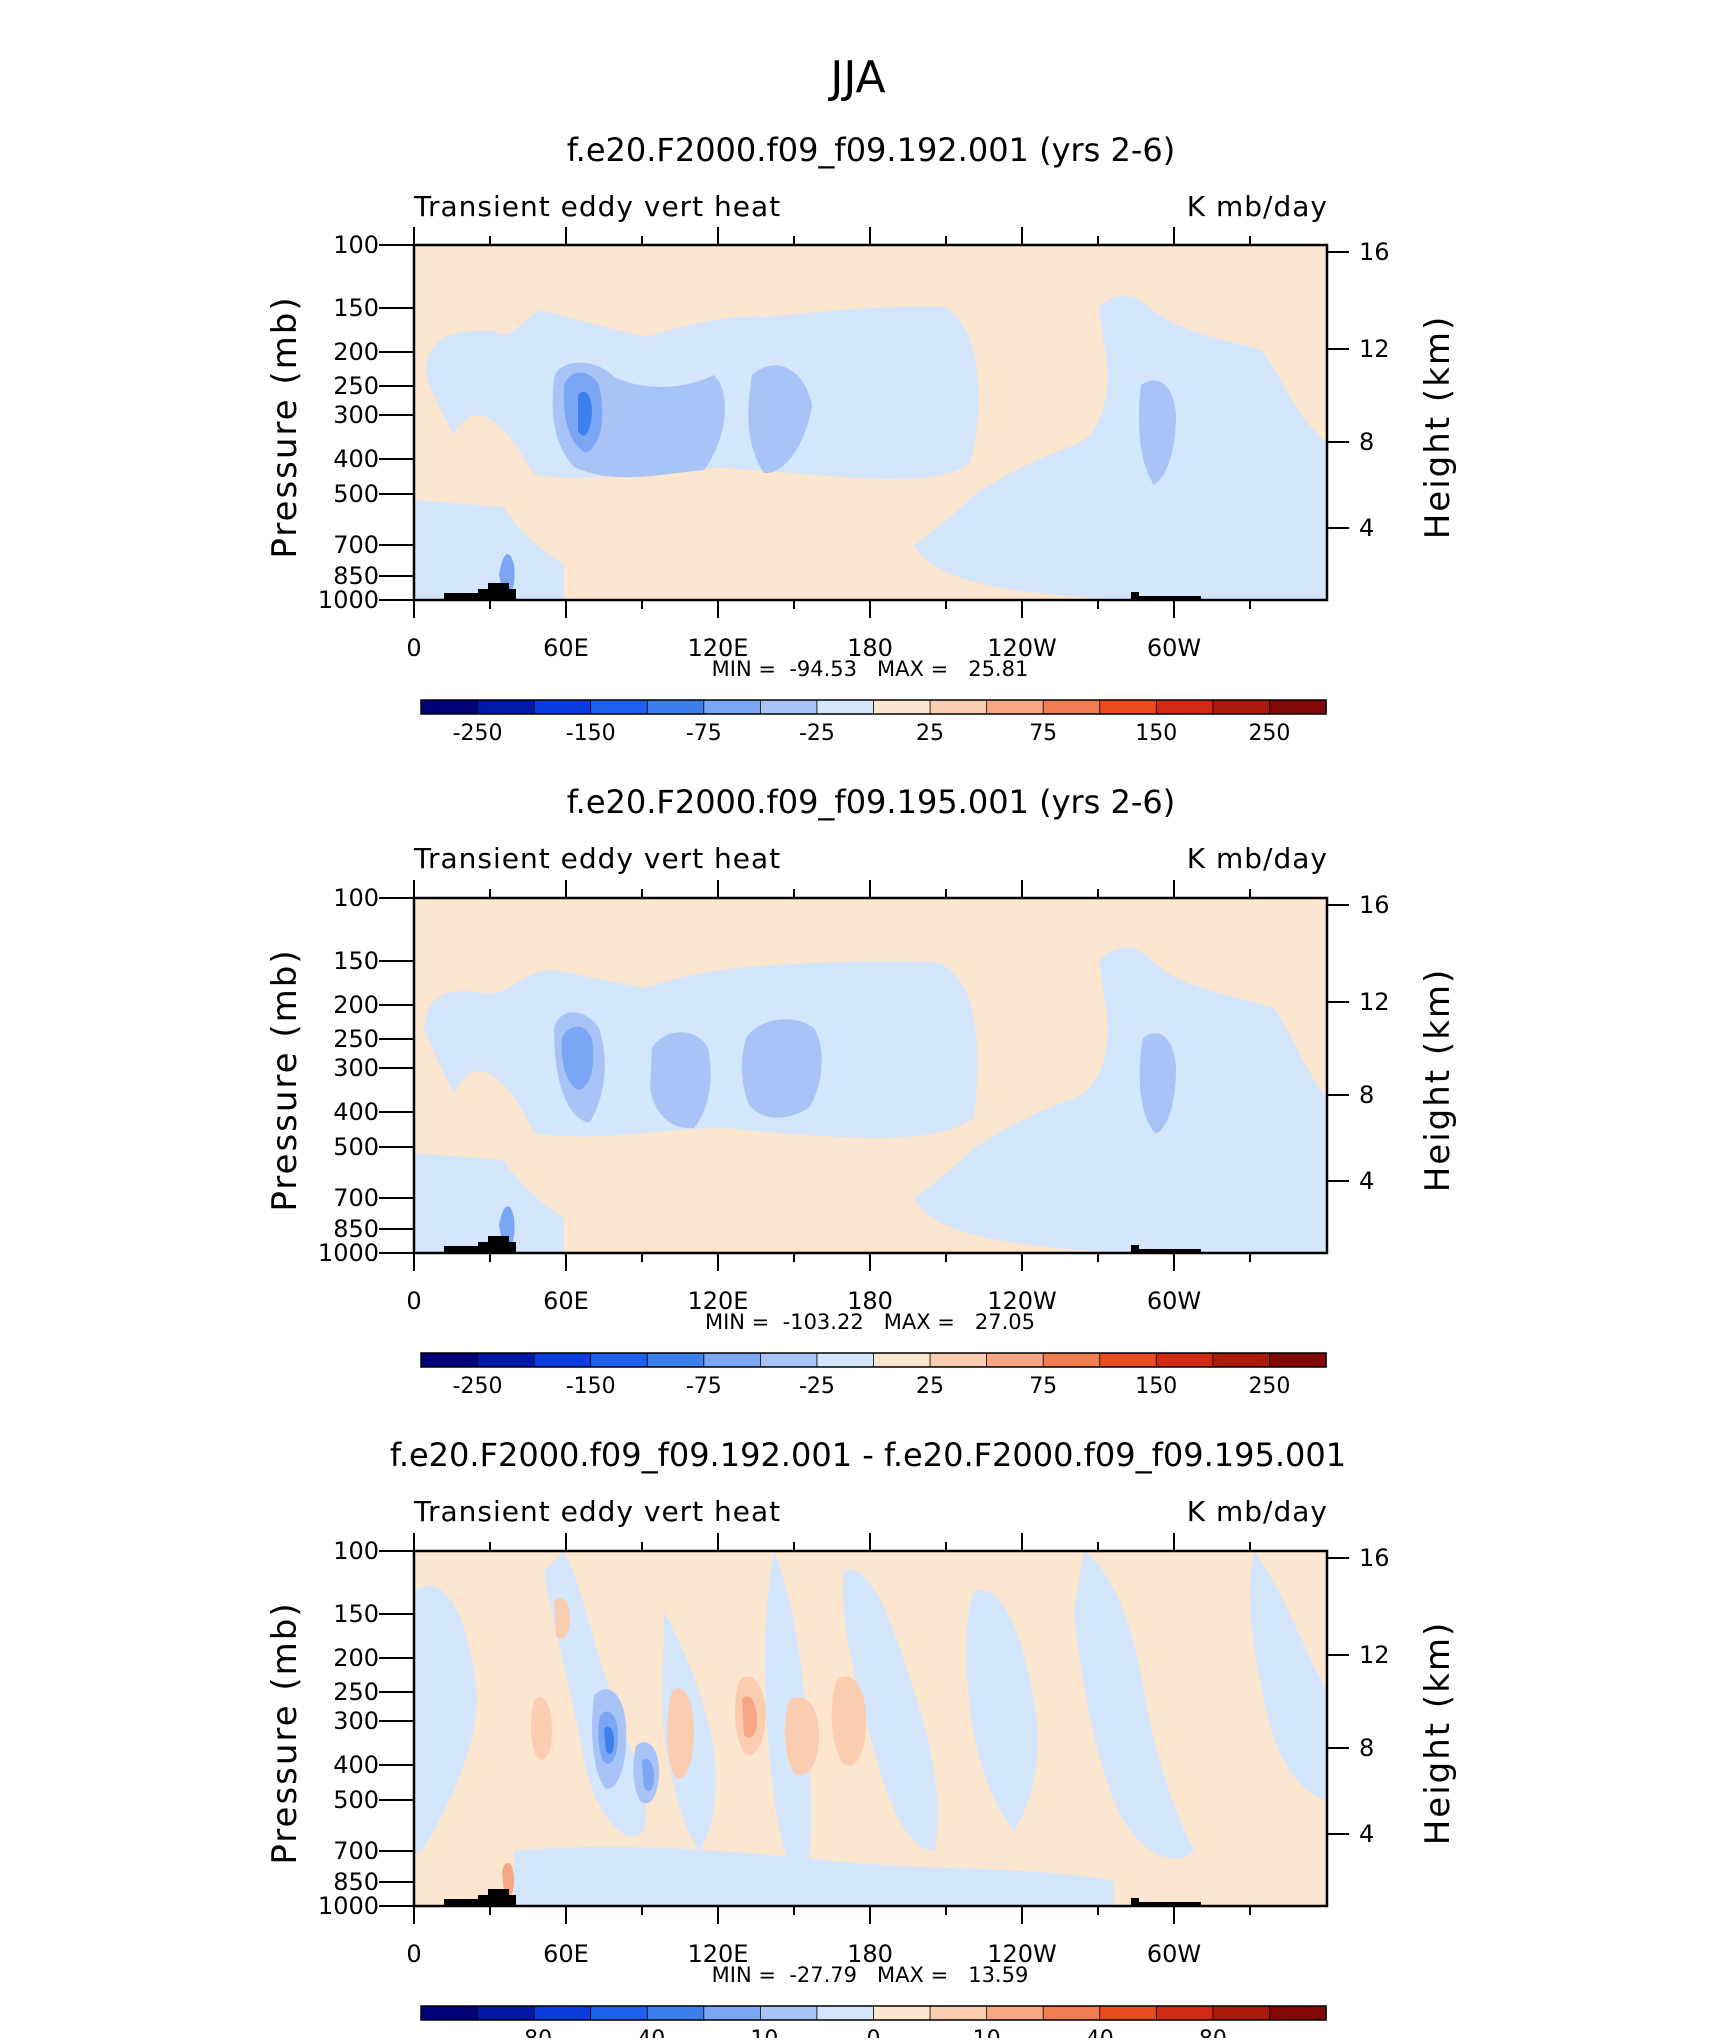  I want to click on colorbar-label: 250, so click(1269, 733).